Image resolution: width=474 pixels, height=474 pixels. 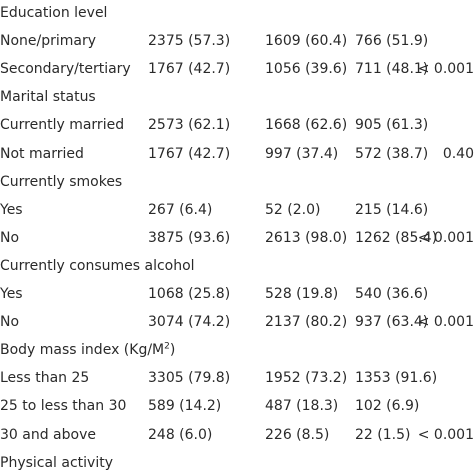 I want to click on section-text: Marital status, so click(x=48, y=97).